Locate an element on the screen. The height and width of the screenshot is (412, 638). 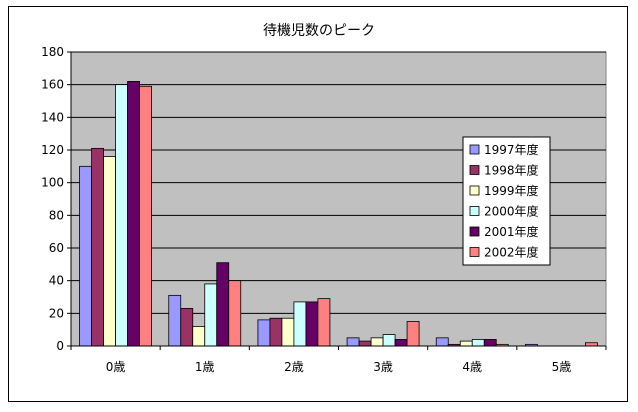
legend-label: 1997年度 is located at coordinates (511, 149).